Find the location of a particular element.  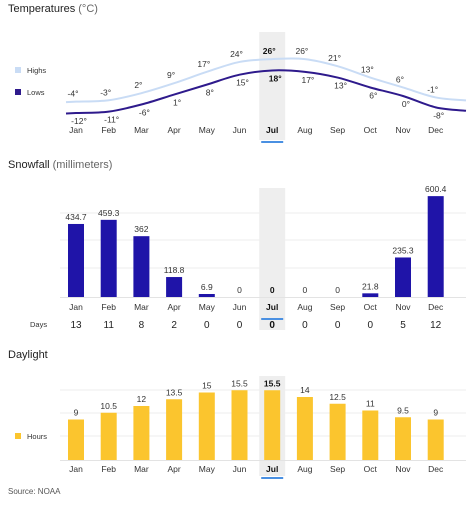

temp-label-lows-jan: -12° is located at coordinates (79, 121).